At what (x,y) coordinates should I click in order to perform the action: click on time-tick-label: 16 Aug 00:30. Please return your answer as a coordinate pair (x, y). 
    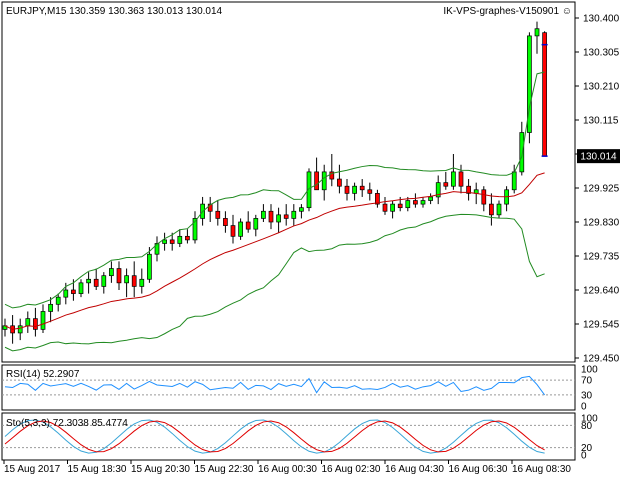
    Looking at the image, I should click on (287, 469).